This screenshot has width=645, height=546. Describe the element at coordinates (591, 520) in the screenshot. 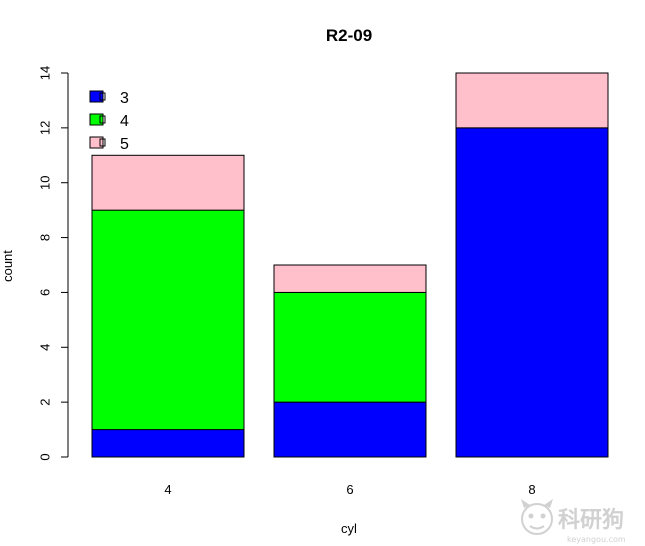

I see `watermark-brand: 科研狗` at that location.